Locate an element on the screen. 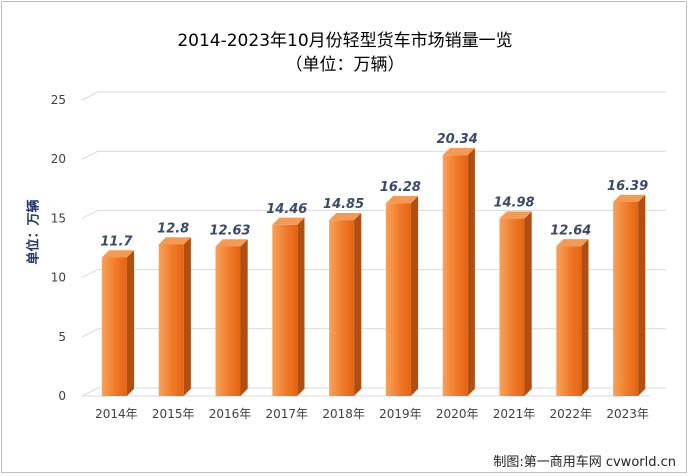  chart-title: 2014-2023年10月份轻型货车市场销量一览 is located at coordinates (345, 41).